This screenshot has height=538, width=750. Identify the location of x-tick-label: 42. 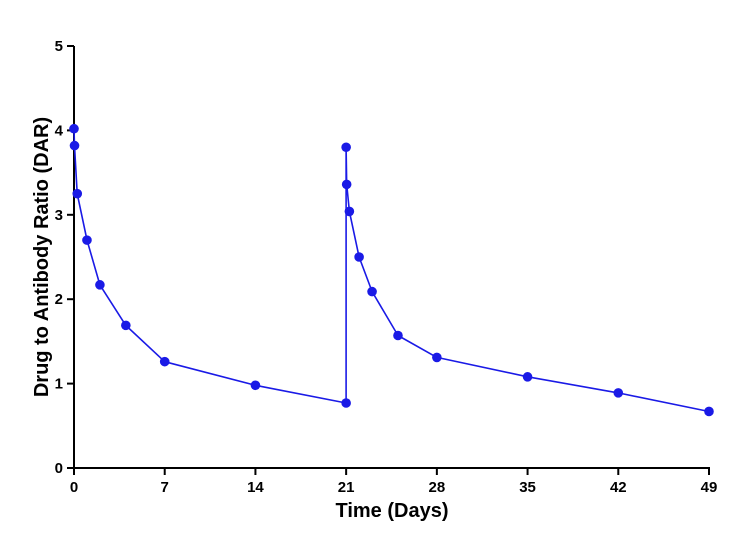
(618, 487).